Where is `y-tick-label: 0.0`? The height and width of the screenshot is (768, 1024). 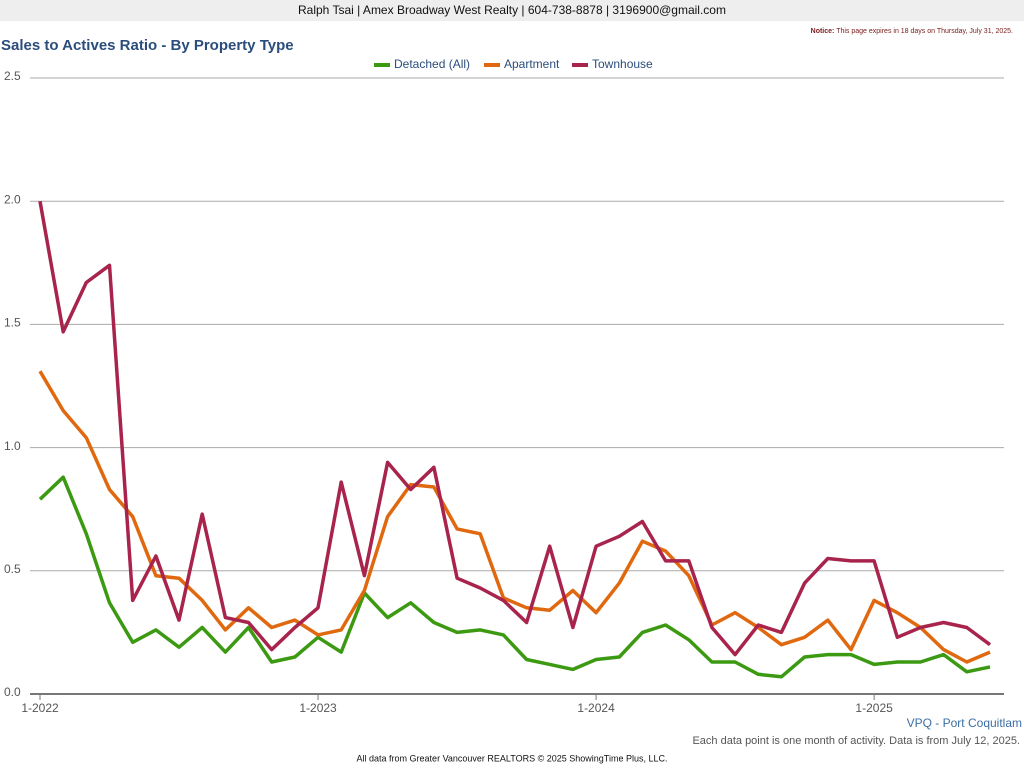
y-tick-label: 0.0 is located at coordinates (12, 692).